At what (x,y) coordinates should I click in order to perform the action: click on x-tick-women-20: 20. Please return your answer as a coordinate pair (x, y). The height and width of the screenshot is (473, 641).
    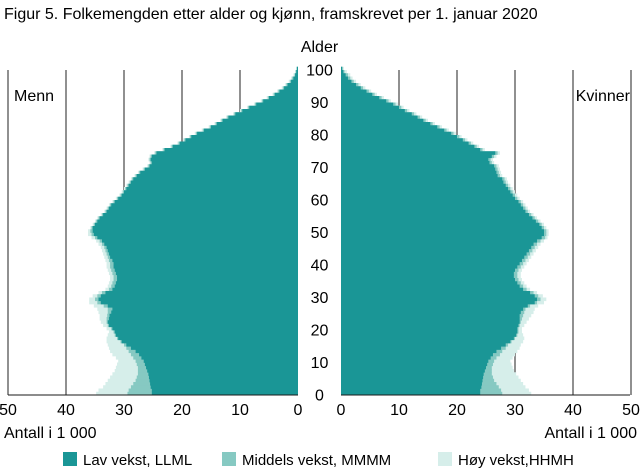
    Looking at the image, I should click on (457, 410).